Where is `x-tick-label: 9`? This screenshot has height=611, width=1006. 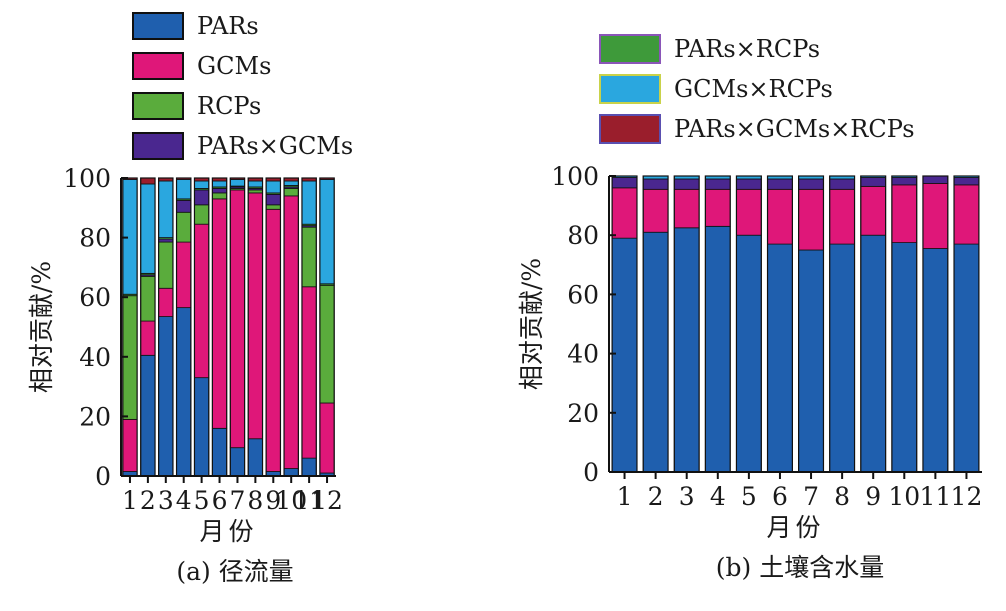
x-tick-label: 9 is located at coordinates (273, 500).